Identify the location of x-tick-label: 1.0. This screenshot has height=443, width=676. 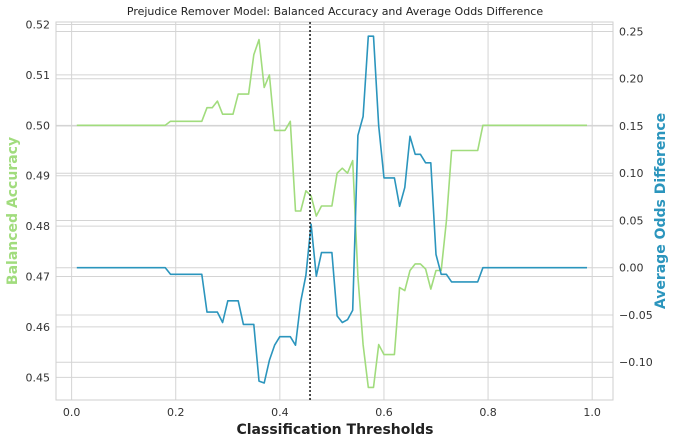
(592, 412).